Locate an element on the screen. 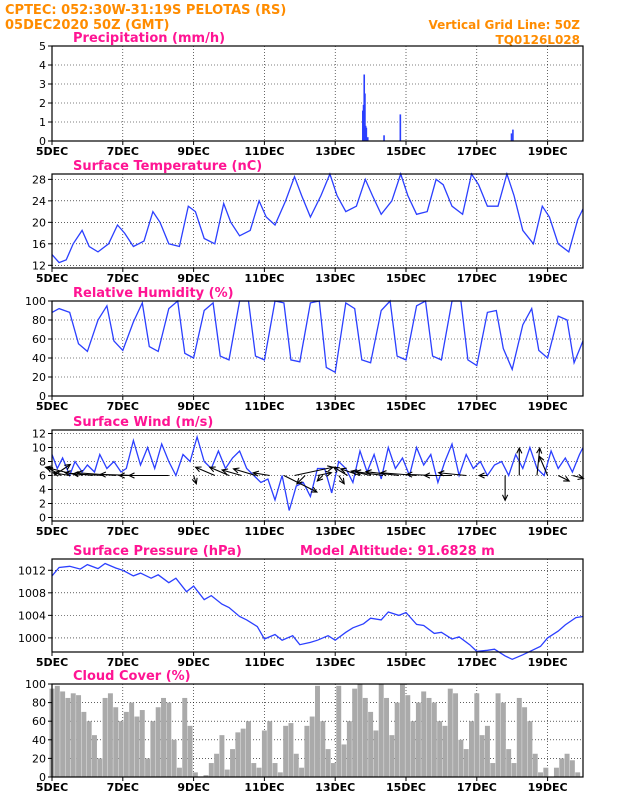  pressure-ytick-label: 1004 is located at coordinates (32, 615).